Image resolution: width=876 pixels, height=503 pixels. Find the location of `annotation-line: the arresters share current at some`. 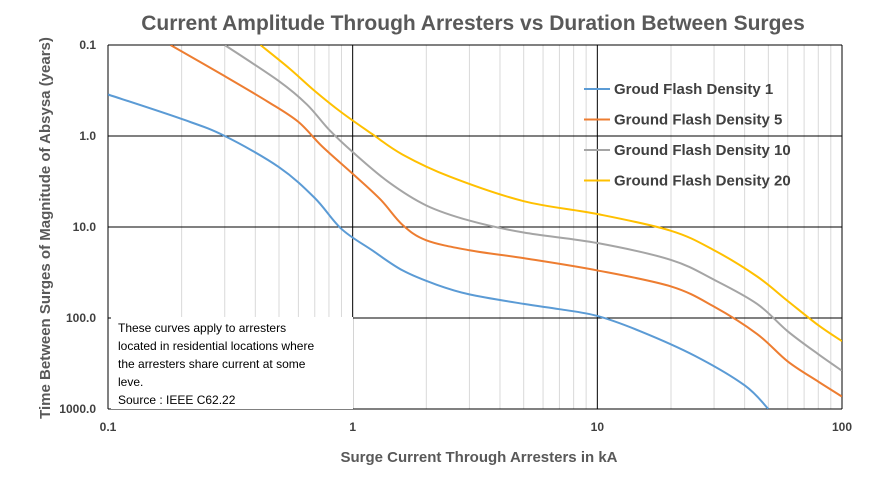

annotation-line: the arresters share current at some is located at coordinates (212, 364).